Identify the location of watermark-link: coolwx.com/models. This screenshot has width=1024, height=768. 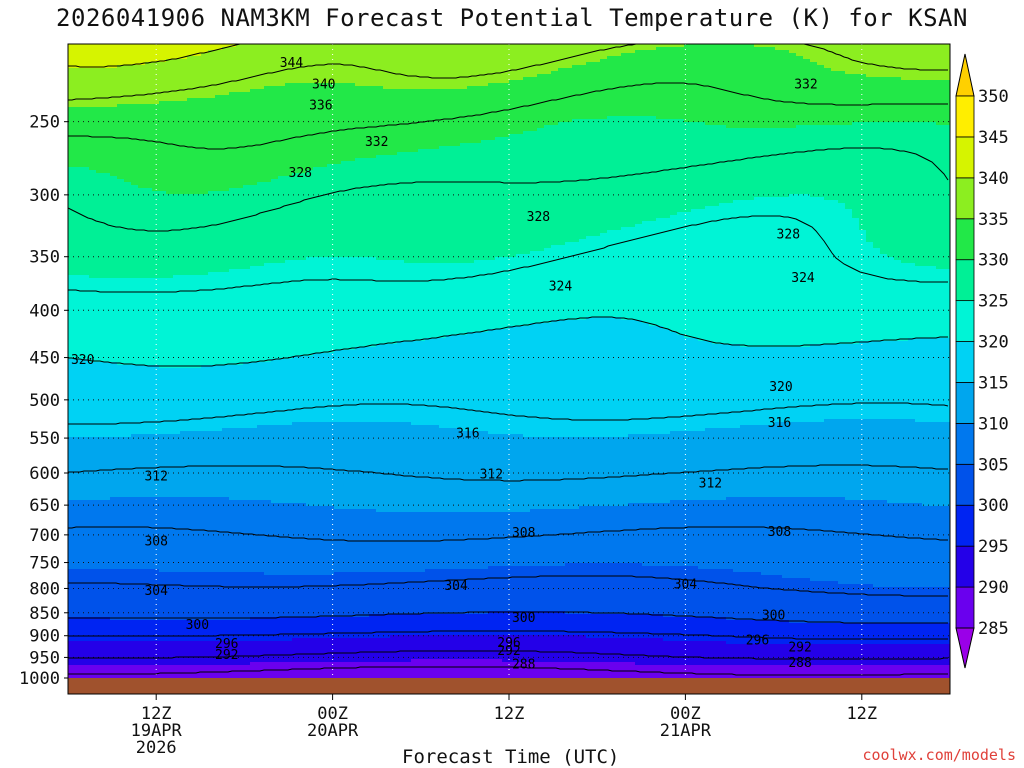
(939, 755).